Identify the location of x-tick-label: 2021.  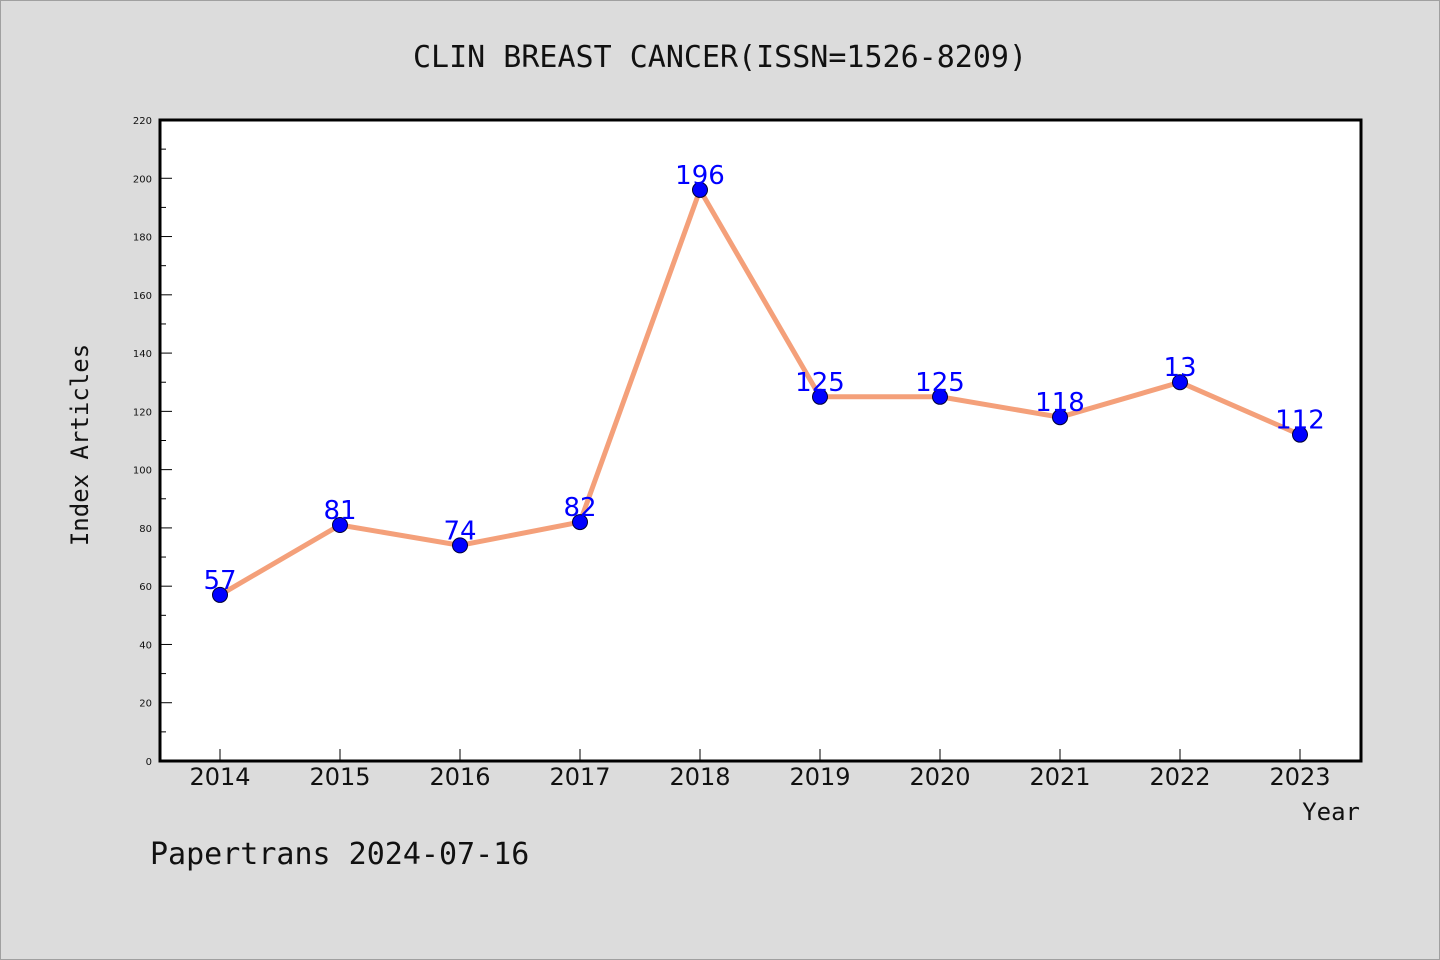
(1059, 777).